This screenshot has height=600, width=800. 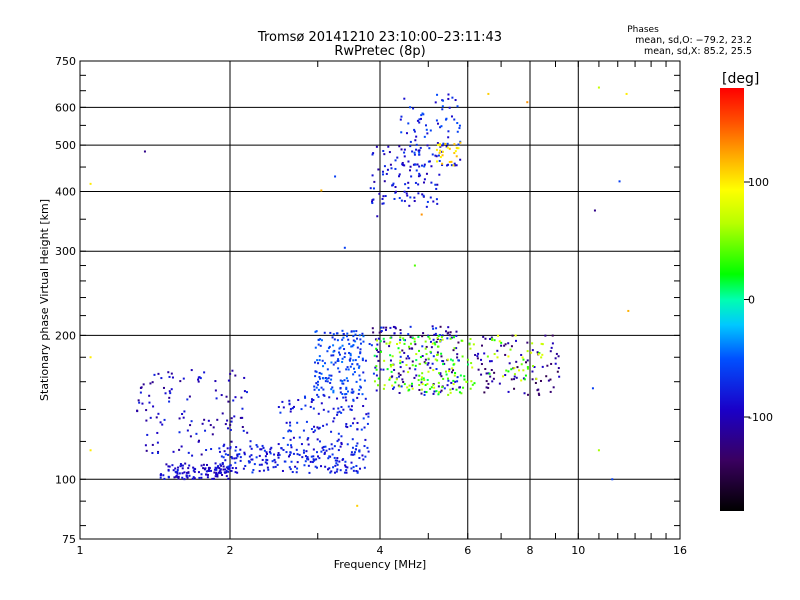 I want to click on x-tick-label: 16, so click(x=680, y=550).